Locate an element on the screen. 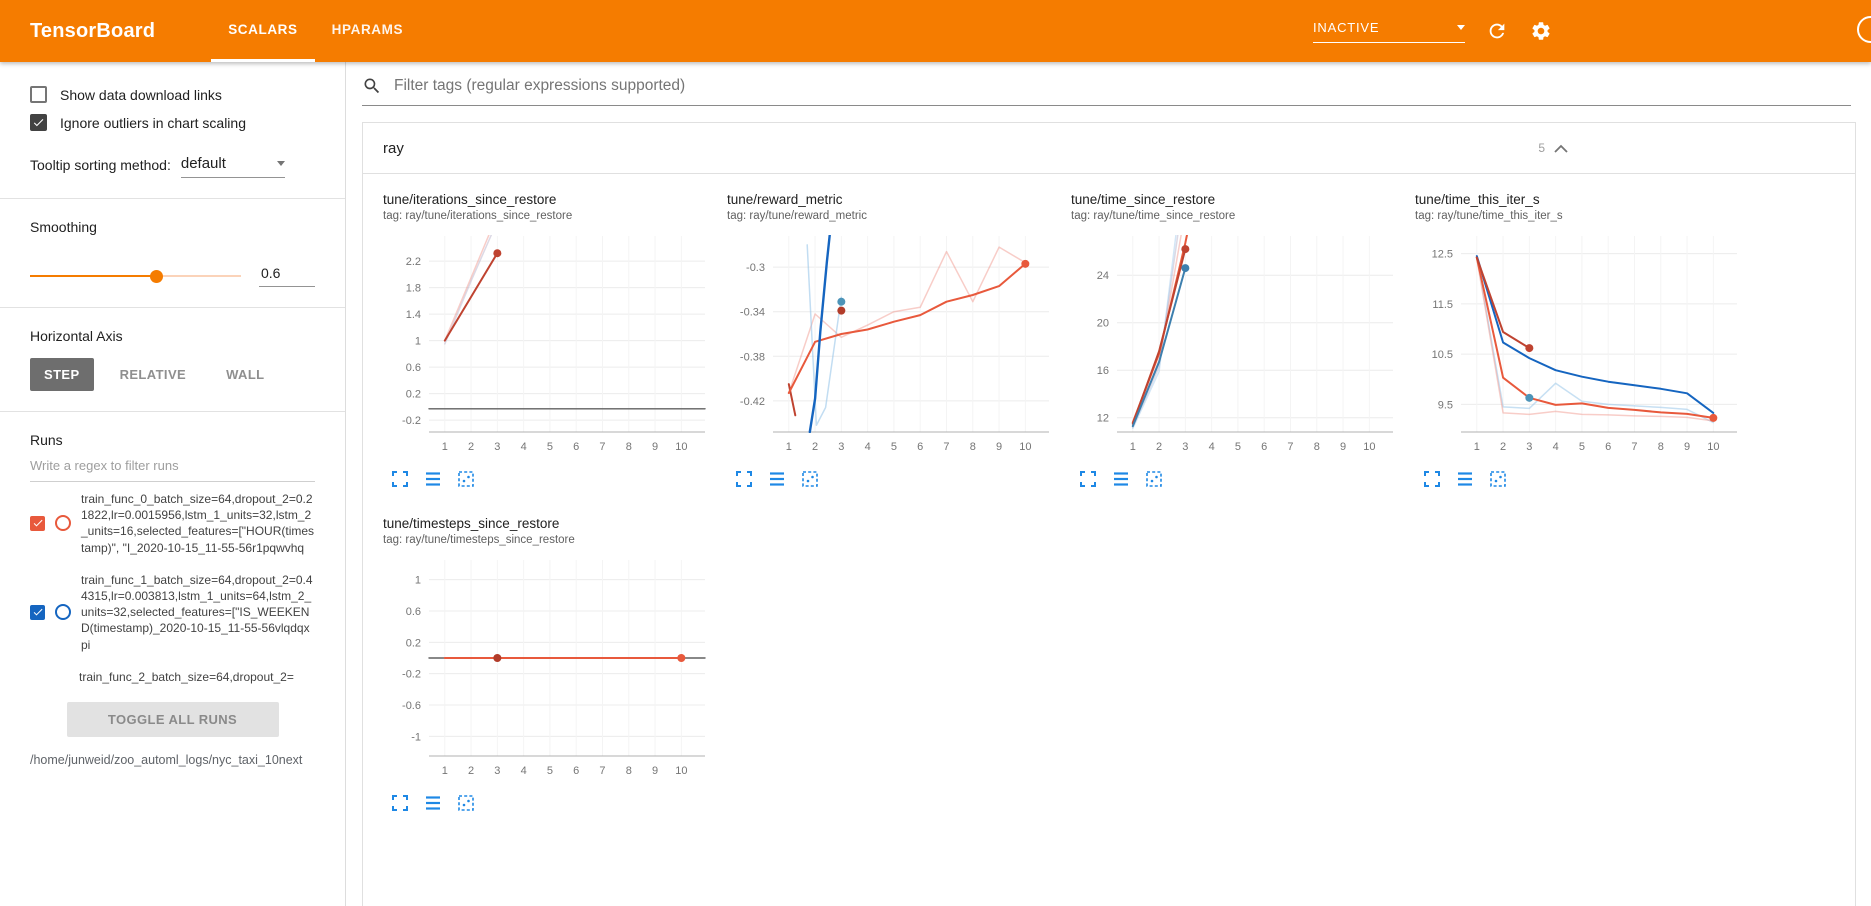  run-list-item: train_func_2_batch_size=64,dropout_2= is located at coordinates (172, 677).